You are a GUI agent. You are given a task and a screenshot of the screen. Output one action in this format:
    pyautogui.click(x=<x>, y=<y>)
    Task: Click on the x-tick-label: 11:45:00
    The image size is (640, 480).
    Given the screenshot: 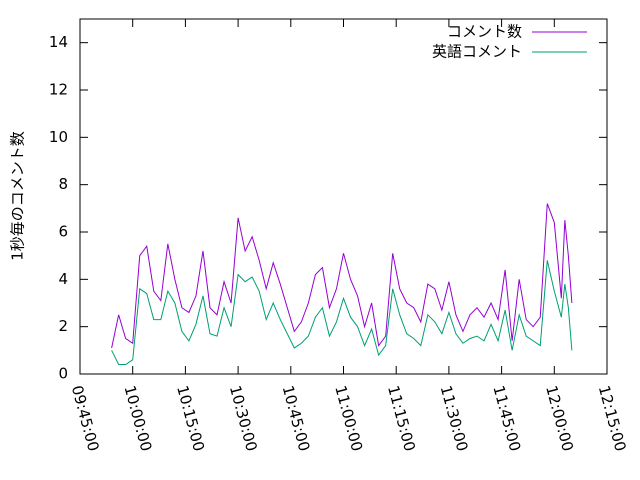 What is the action you would take?
    pyautogui.click(x=506, y=419)
    